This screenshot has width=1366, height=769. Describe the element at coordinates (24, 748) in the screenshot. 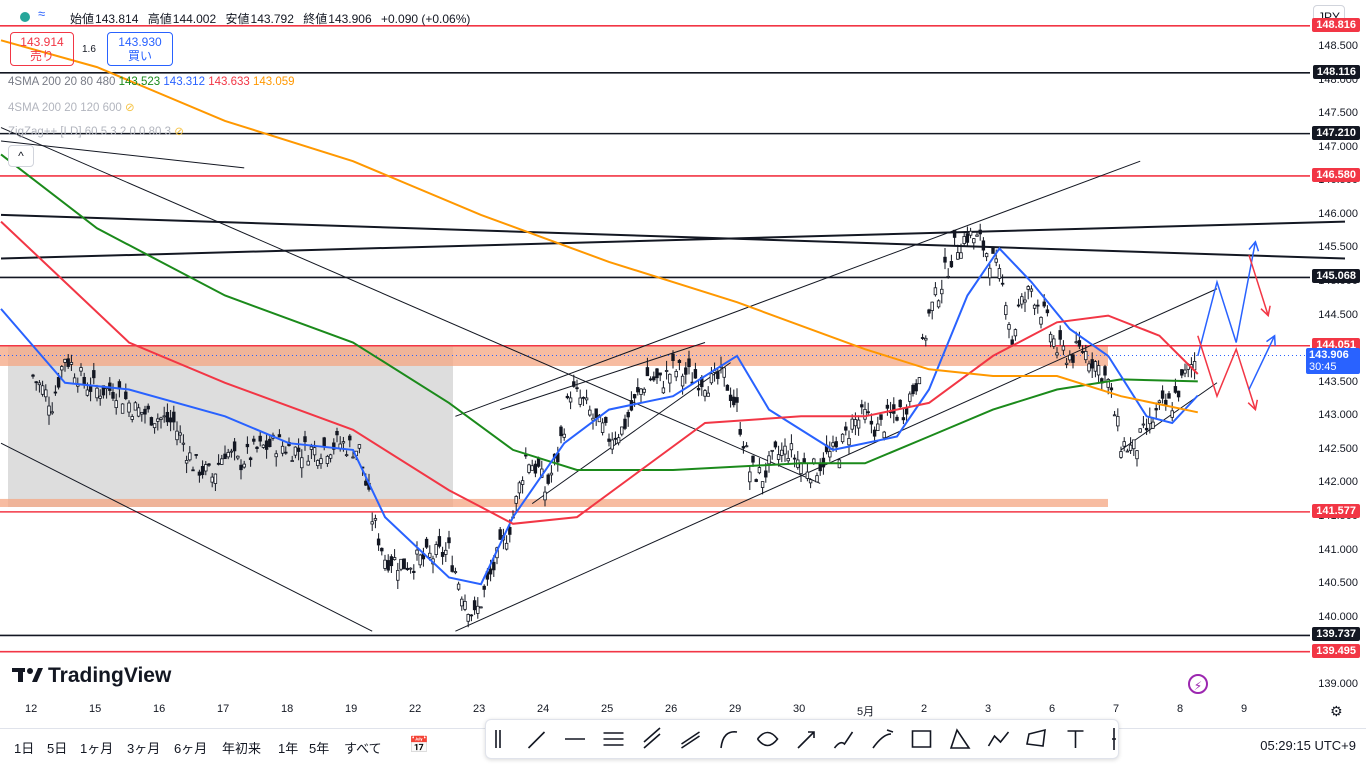

I see `range-button: 1日` at that location.